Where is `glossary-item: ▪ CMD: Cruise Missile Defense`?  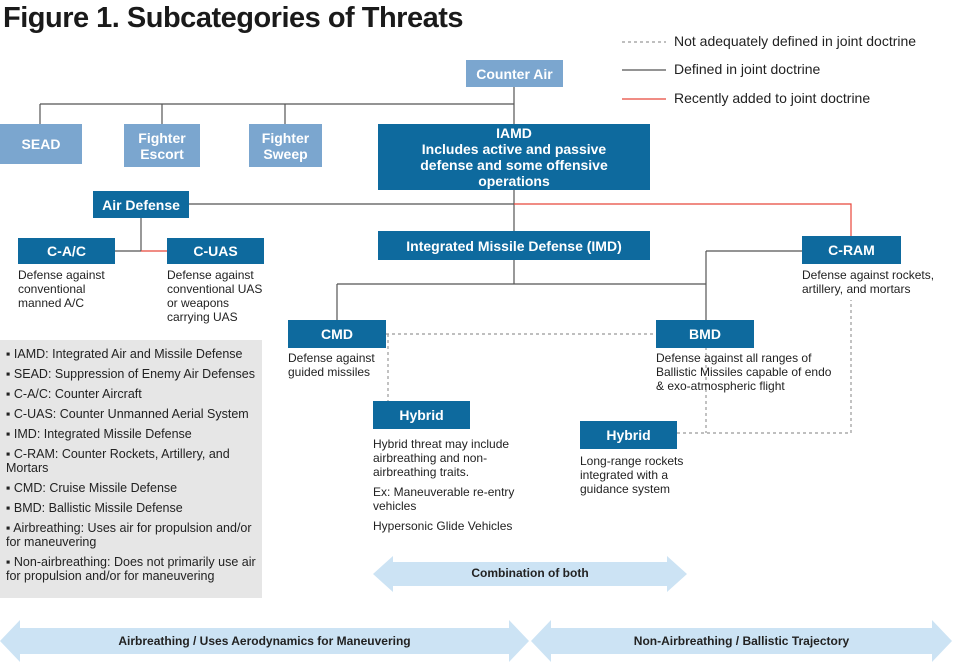
glossary-item: ▪ CMD: Cruise Missile Defense is located at coordinates (92, 488).